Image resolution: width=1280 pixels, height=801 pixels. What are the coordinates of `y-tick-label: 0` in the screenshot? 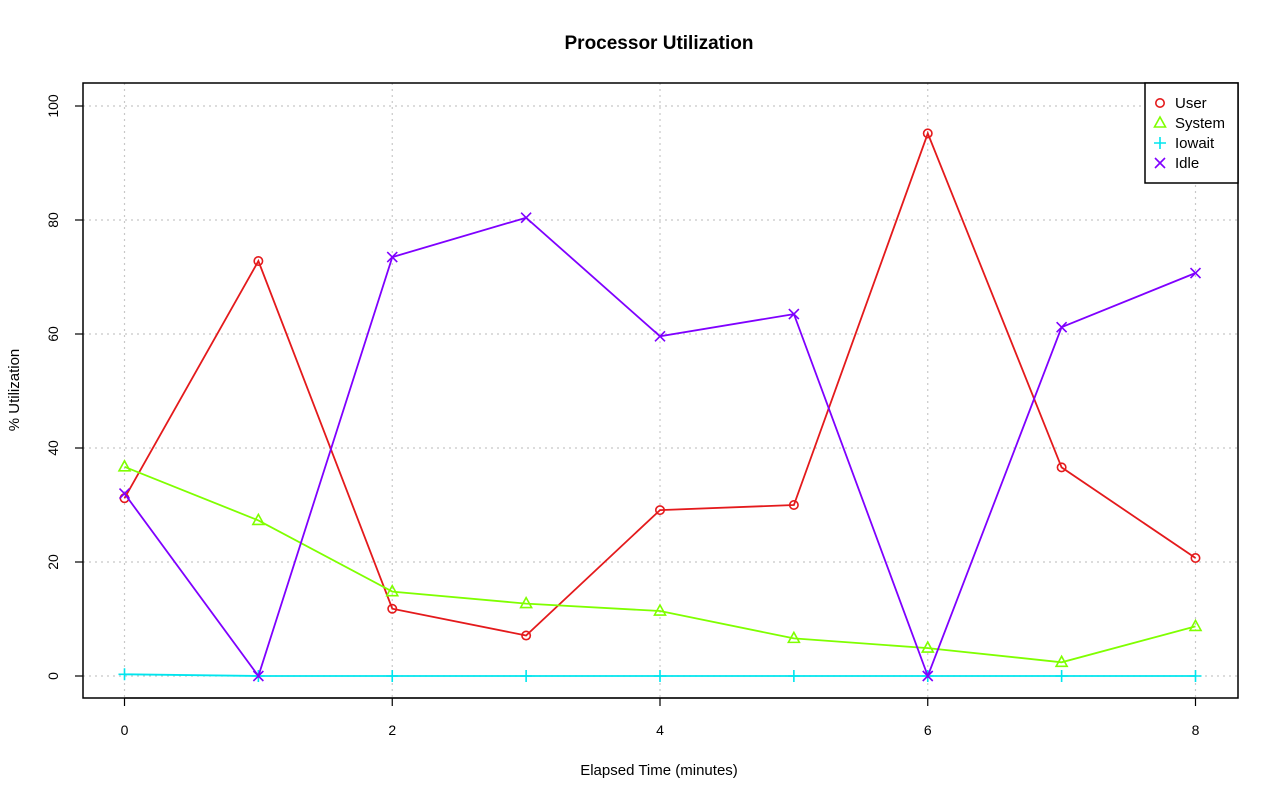 It's located at (53, 676).